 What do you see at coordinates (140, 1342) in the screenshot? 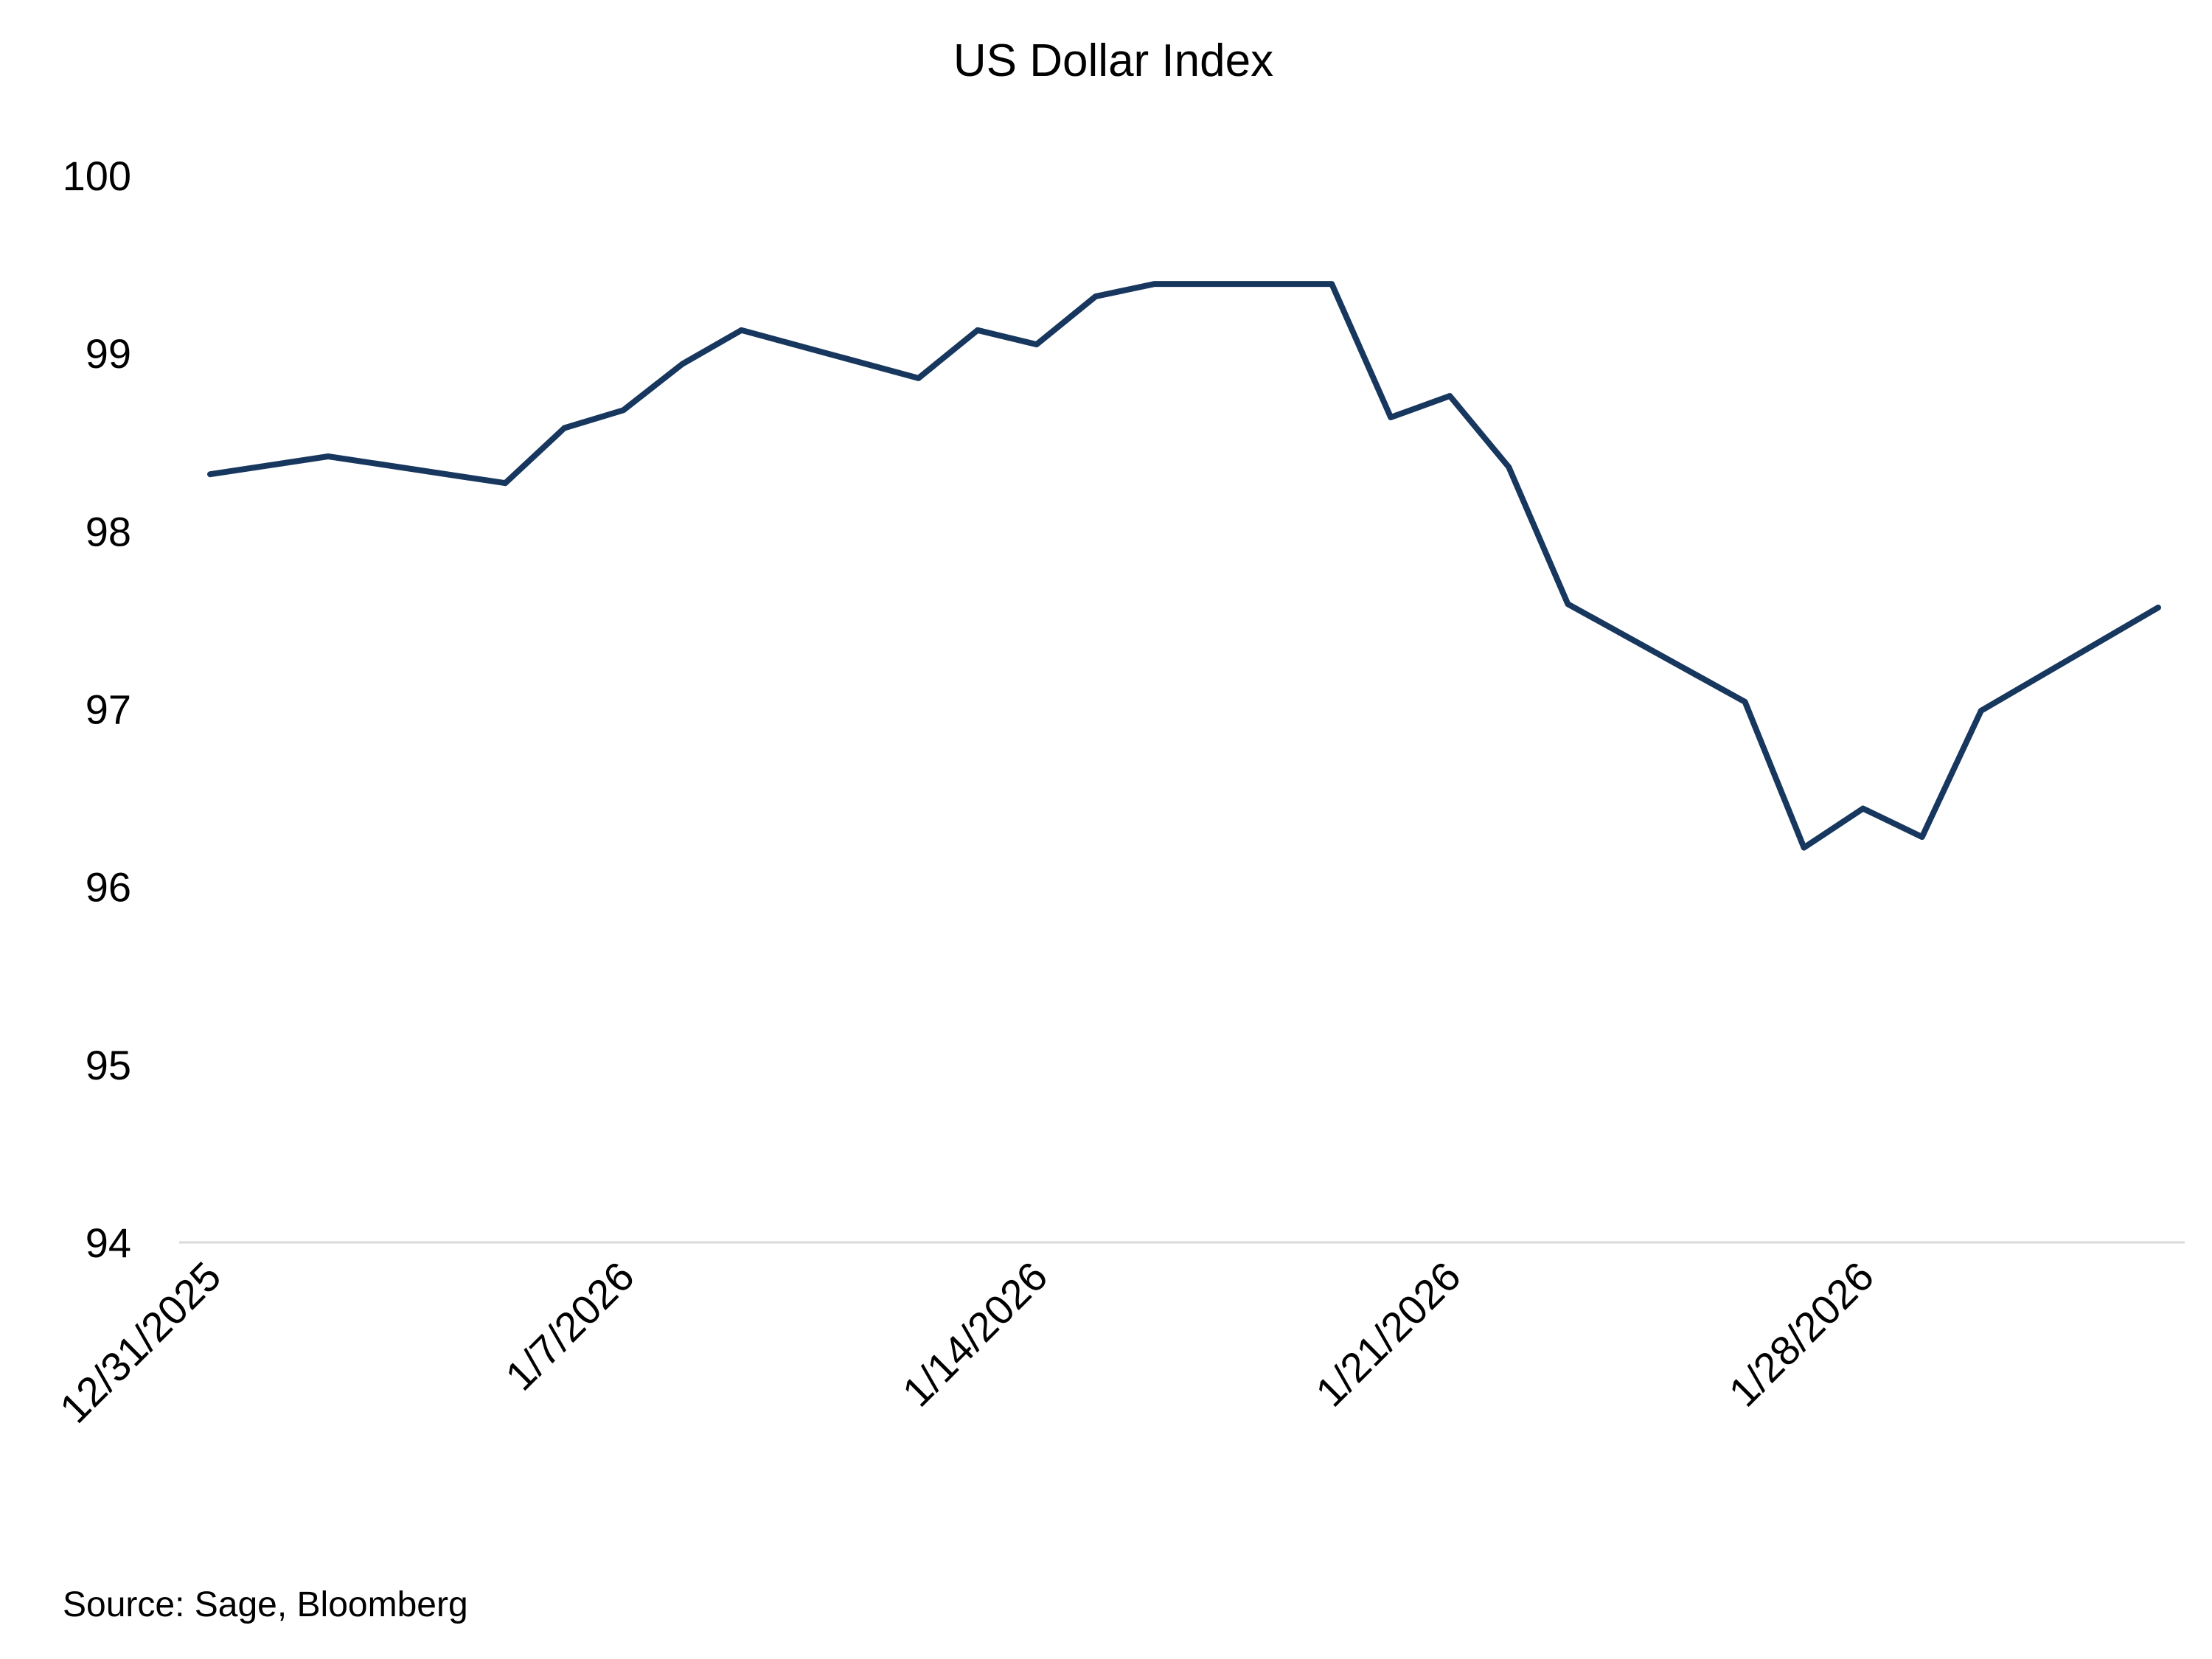
I see `x-tick-label: 12/31/2025` at bounding box center [140, 1342].